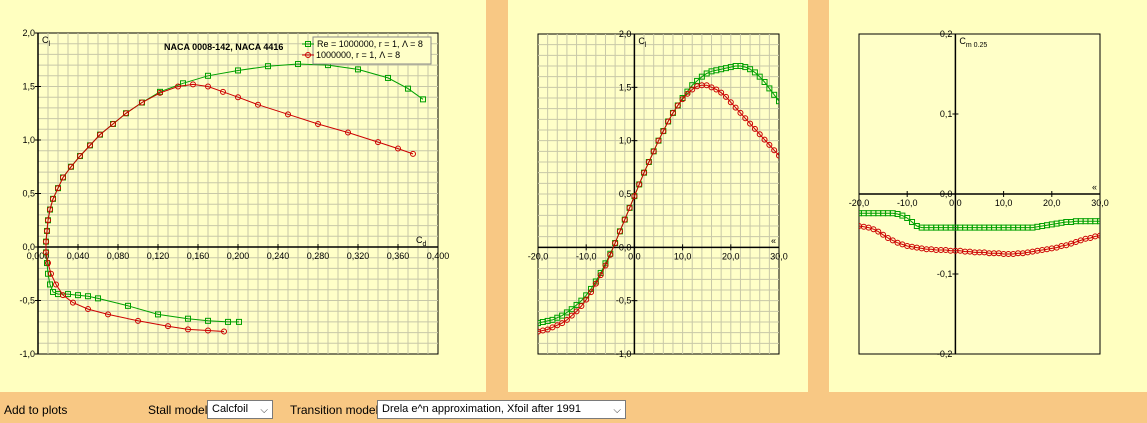 The image size is (1147, 423). I want to click on stall-model-select: Calcfoil ⌵, so click(240, 409).